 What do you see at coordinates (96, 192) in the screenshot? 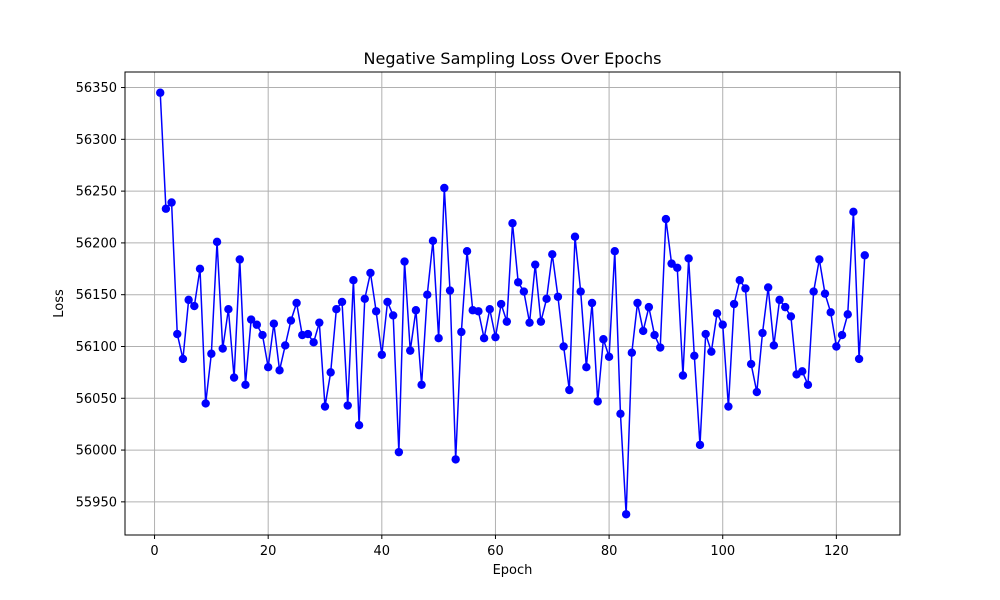
I see `y-tick-label: 56250` at bounding box center [96, 192].